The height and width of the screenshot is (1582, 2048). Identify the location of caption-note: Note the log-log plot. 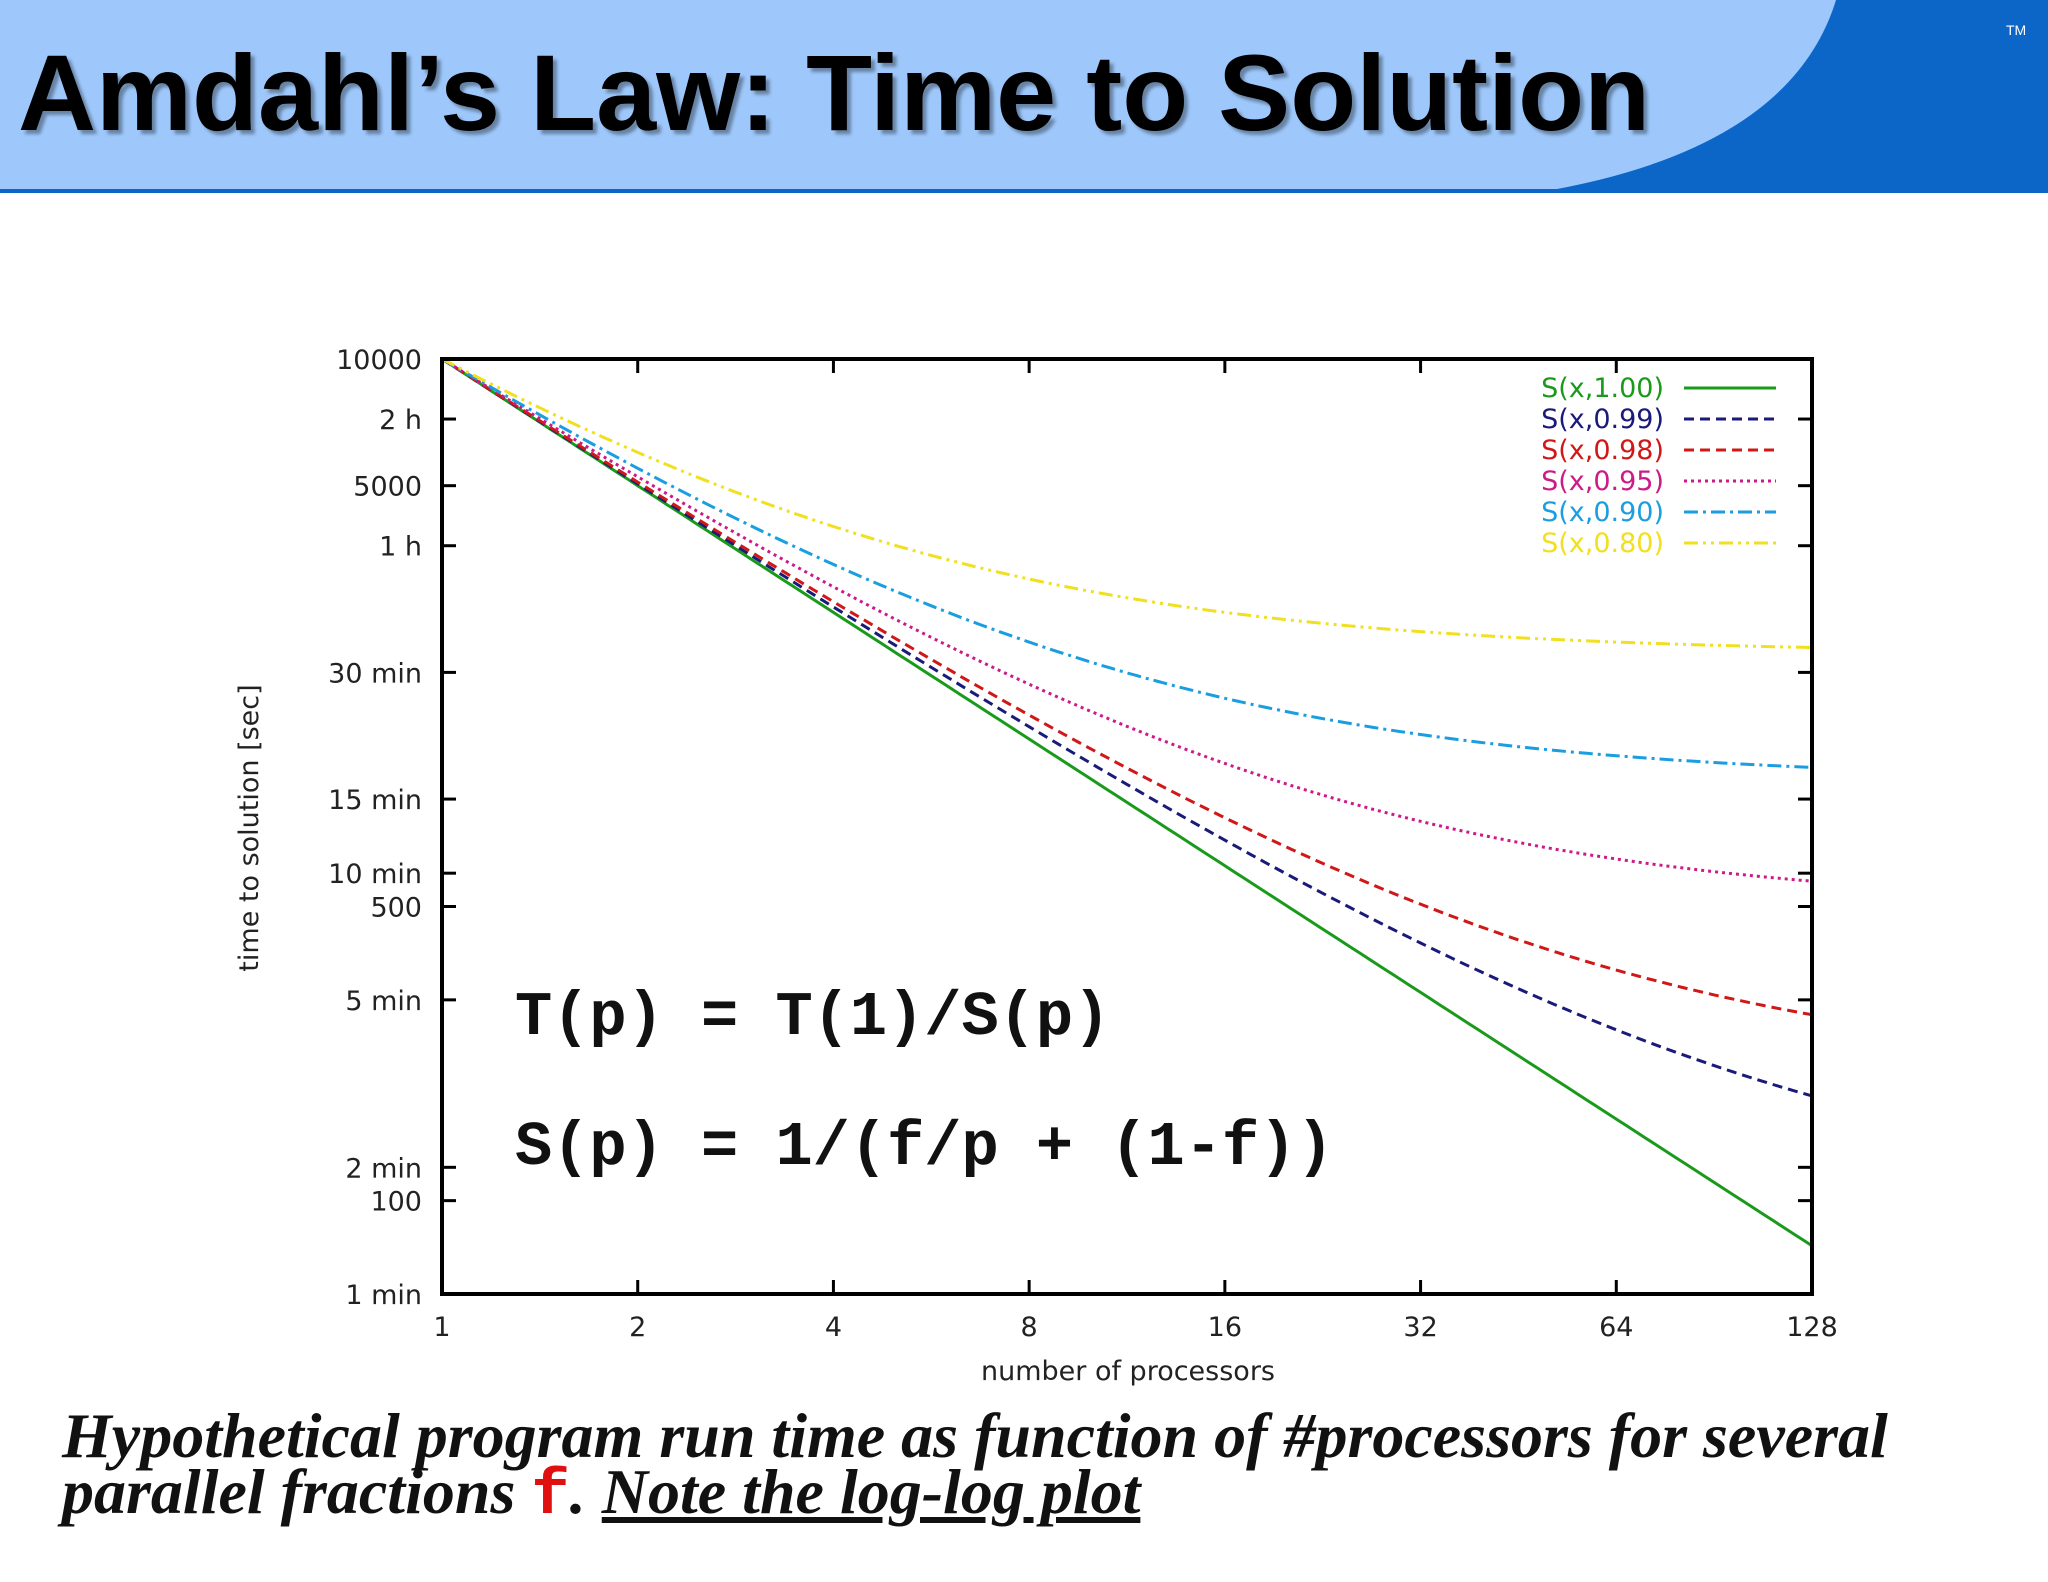
(871, 1491).